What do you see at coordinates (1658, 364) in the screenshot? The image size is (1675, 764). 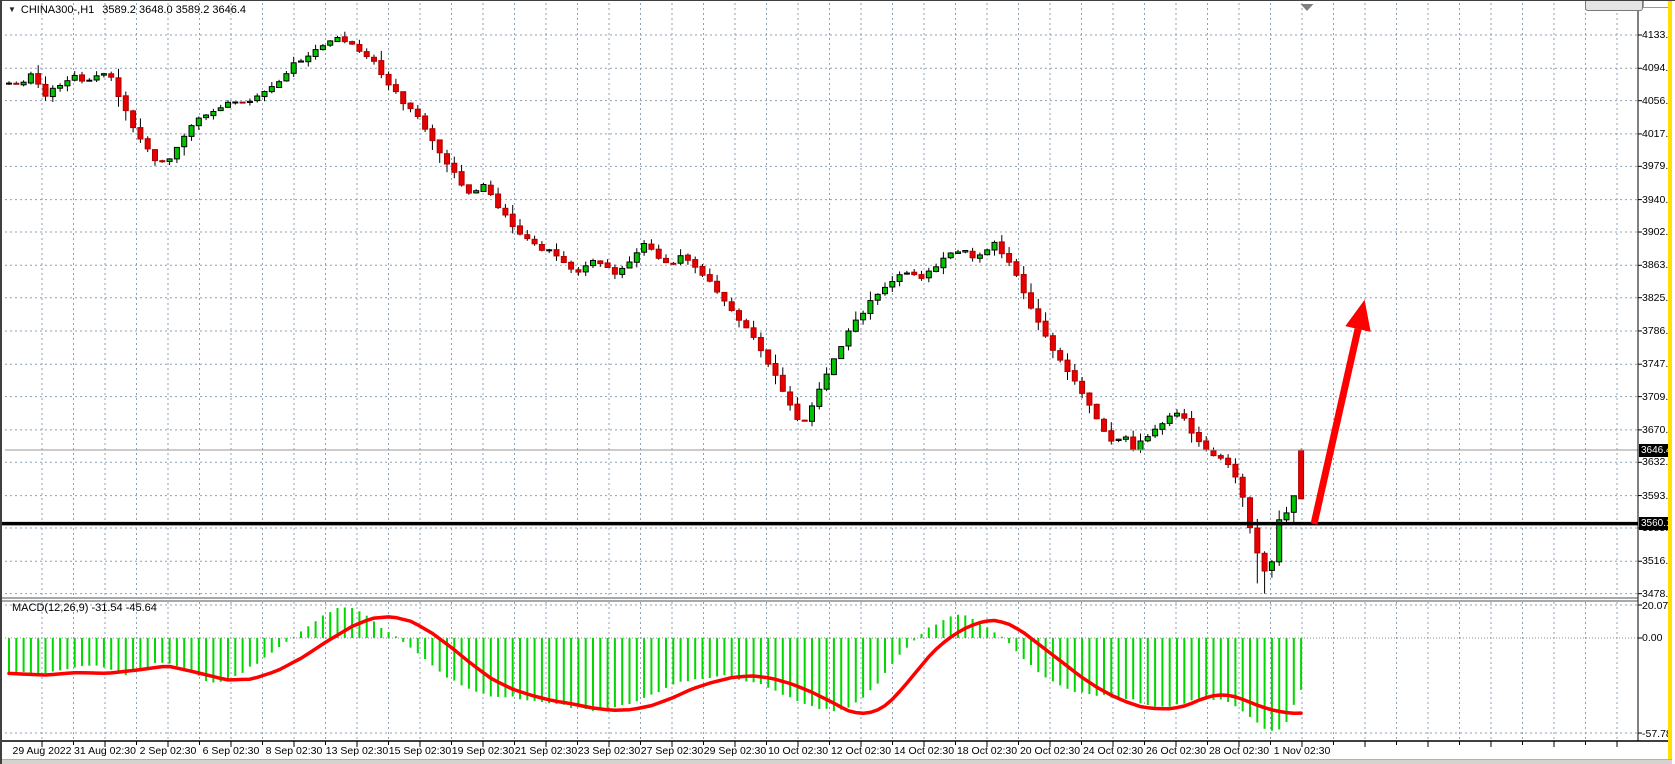 I see `price-axis-label: 3747.0` at bounding box center [1658, 364].